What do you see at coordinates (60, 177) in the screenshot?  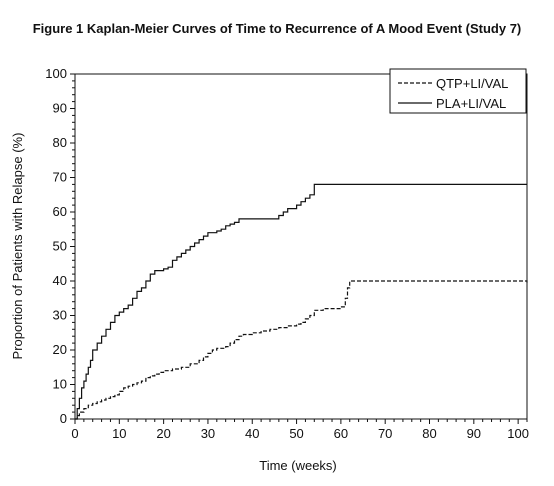 I see `y-tick-label: 70` at bounding box center [60, 177].